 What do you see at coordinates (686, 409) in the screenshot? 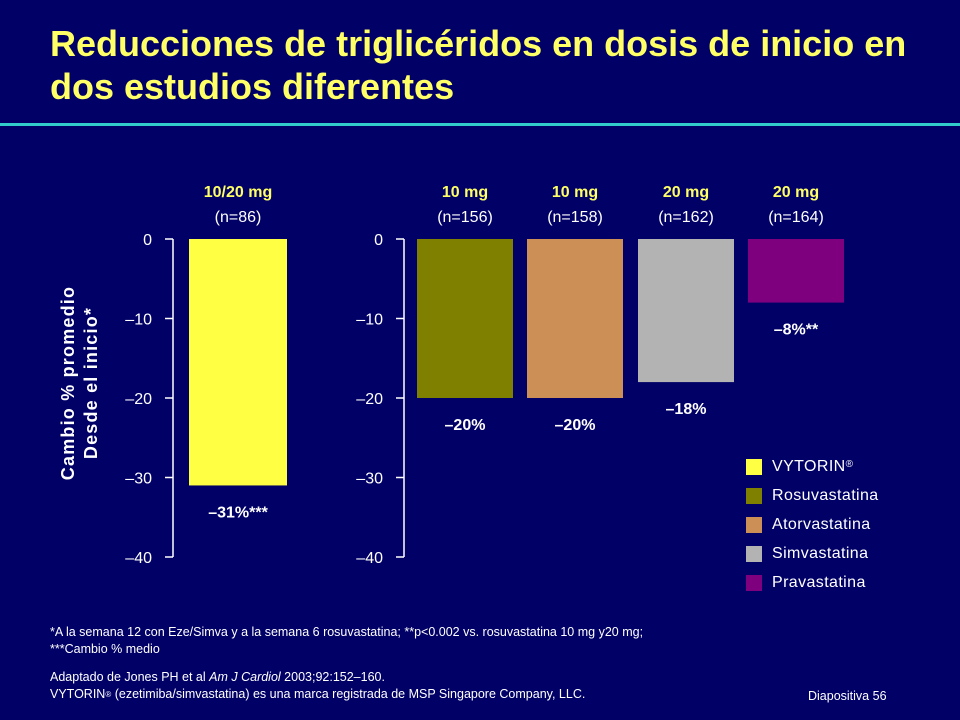
I see `data-label: –18%` at bounding box center [686, 409].